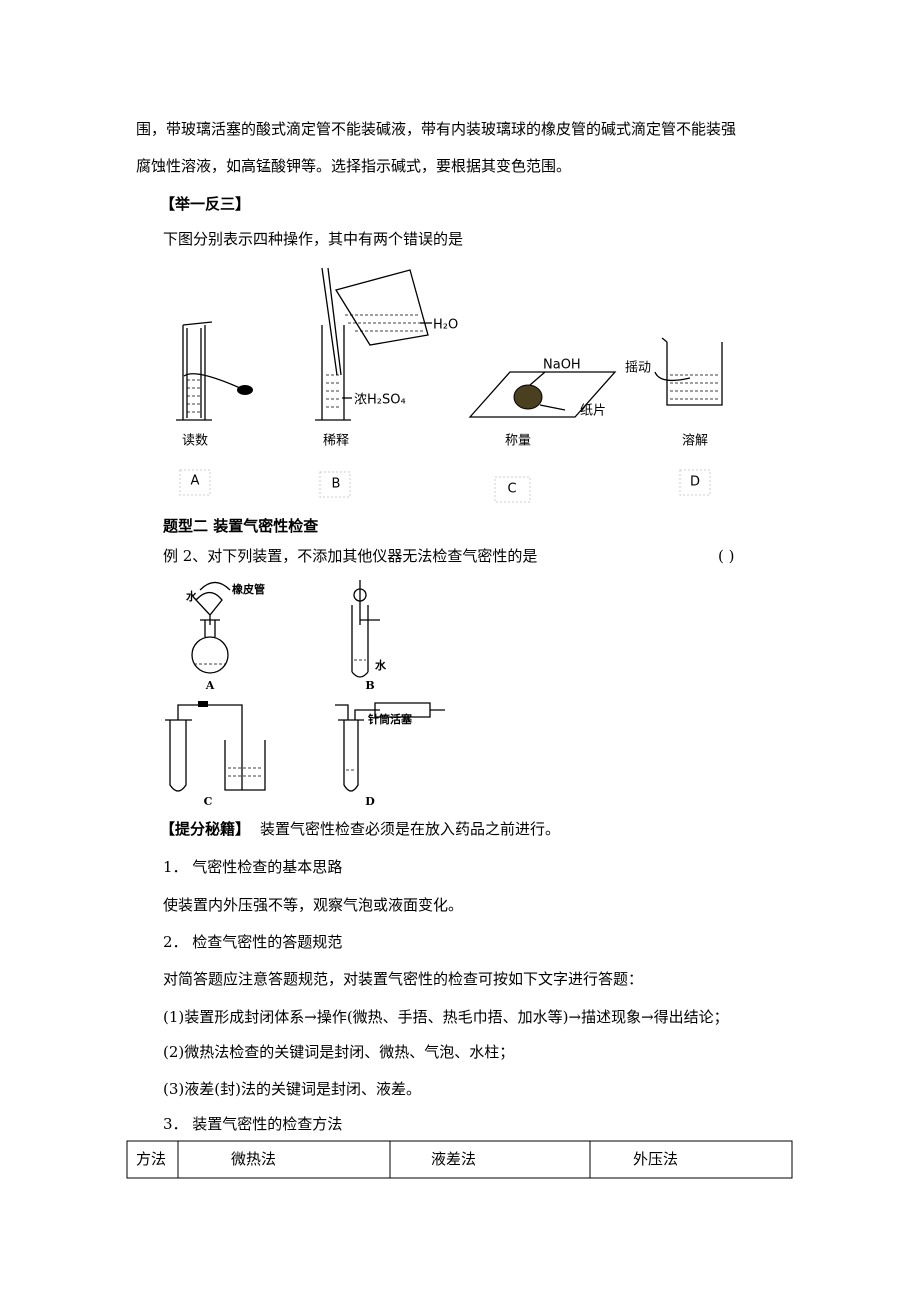 Image resolution: width=920 pixels, height=1302 pixels. What do you see at coordinates (292, 1089) in the screenshot?
I see `paragraph: (3)液差(封)法的关键词是封闭、液差。` at bounding box center [292, 1089].